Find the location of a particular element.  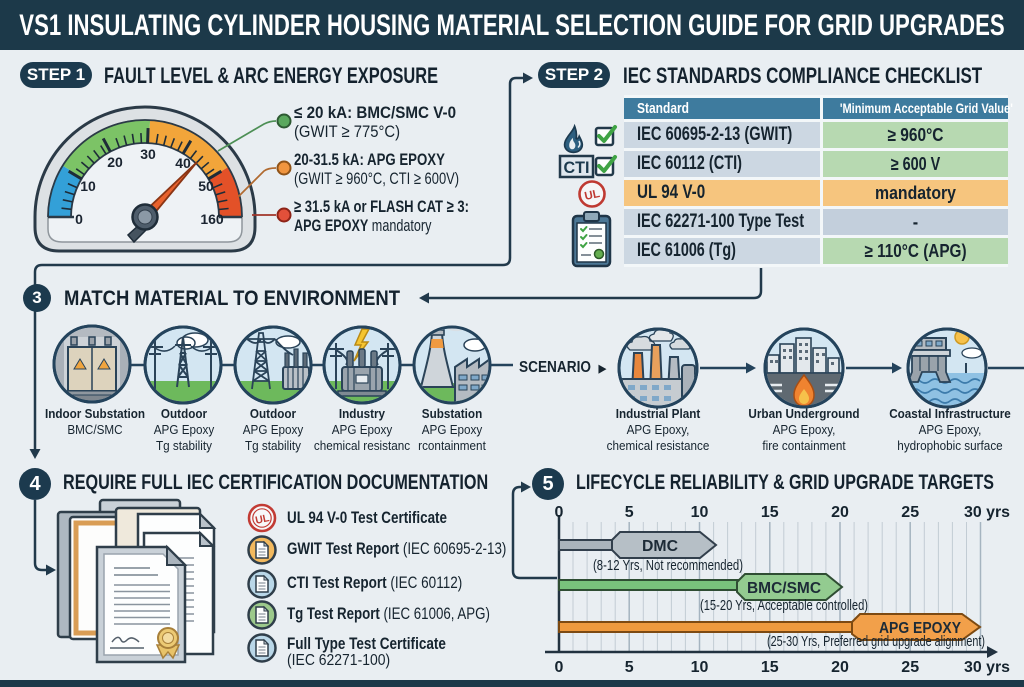

svg-text: DMC is located at coordinates (660, 546).